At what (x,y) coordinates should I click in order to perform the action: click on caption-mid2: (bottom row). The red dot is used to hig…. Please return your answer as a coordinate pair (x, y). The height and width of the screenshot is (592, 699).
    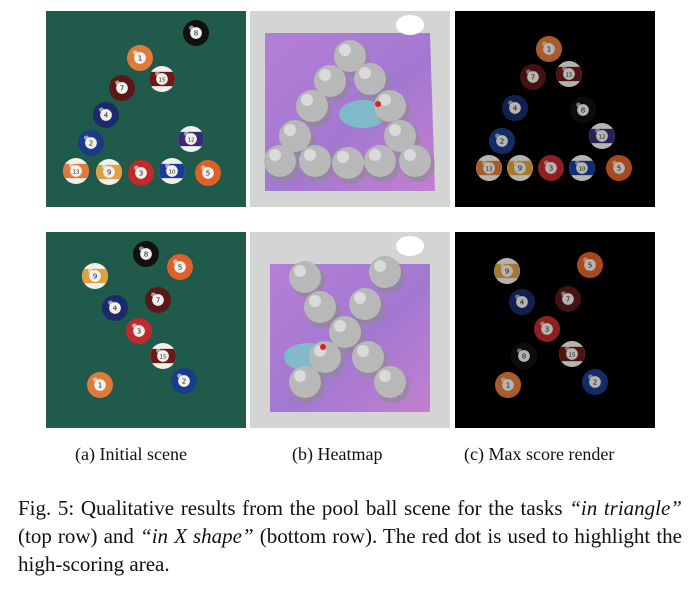
    Looking at the image, I should click on (350, 550).